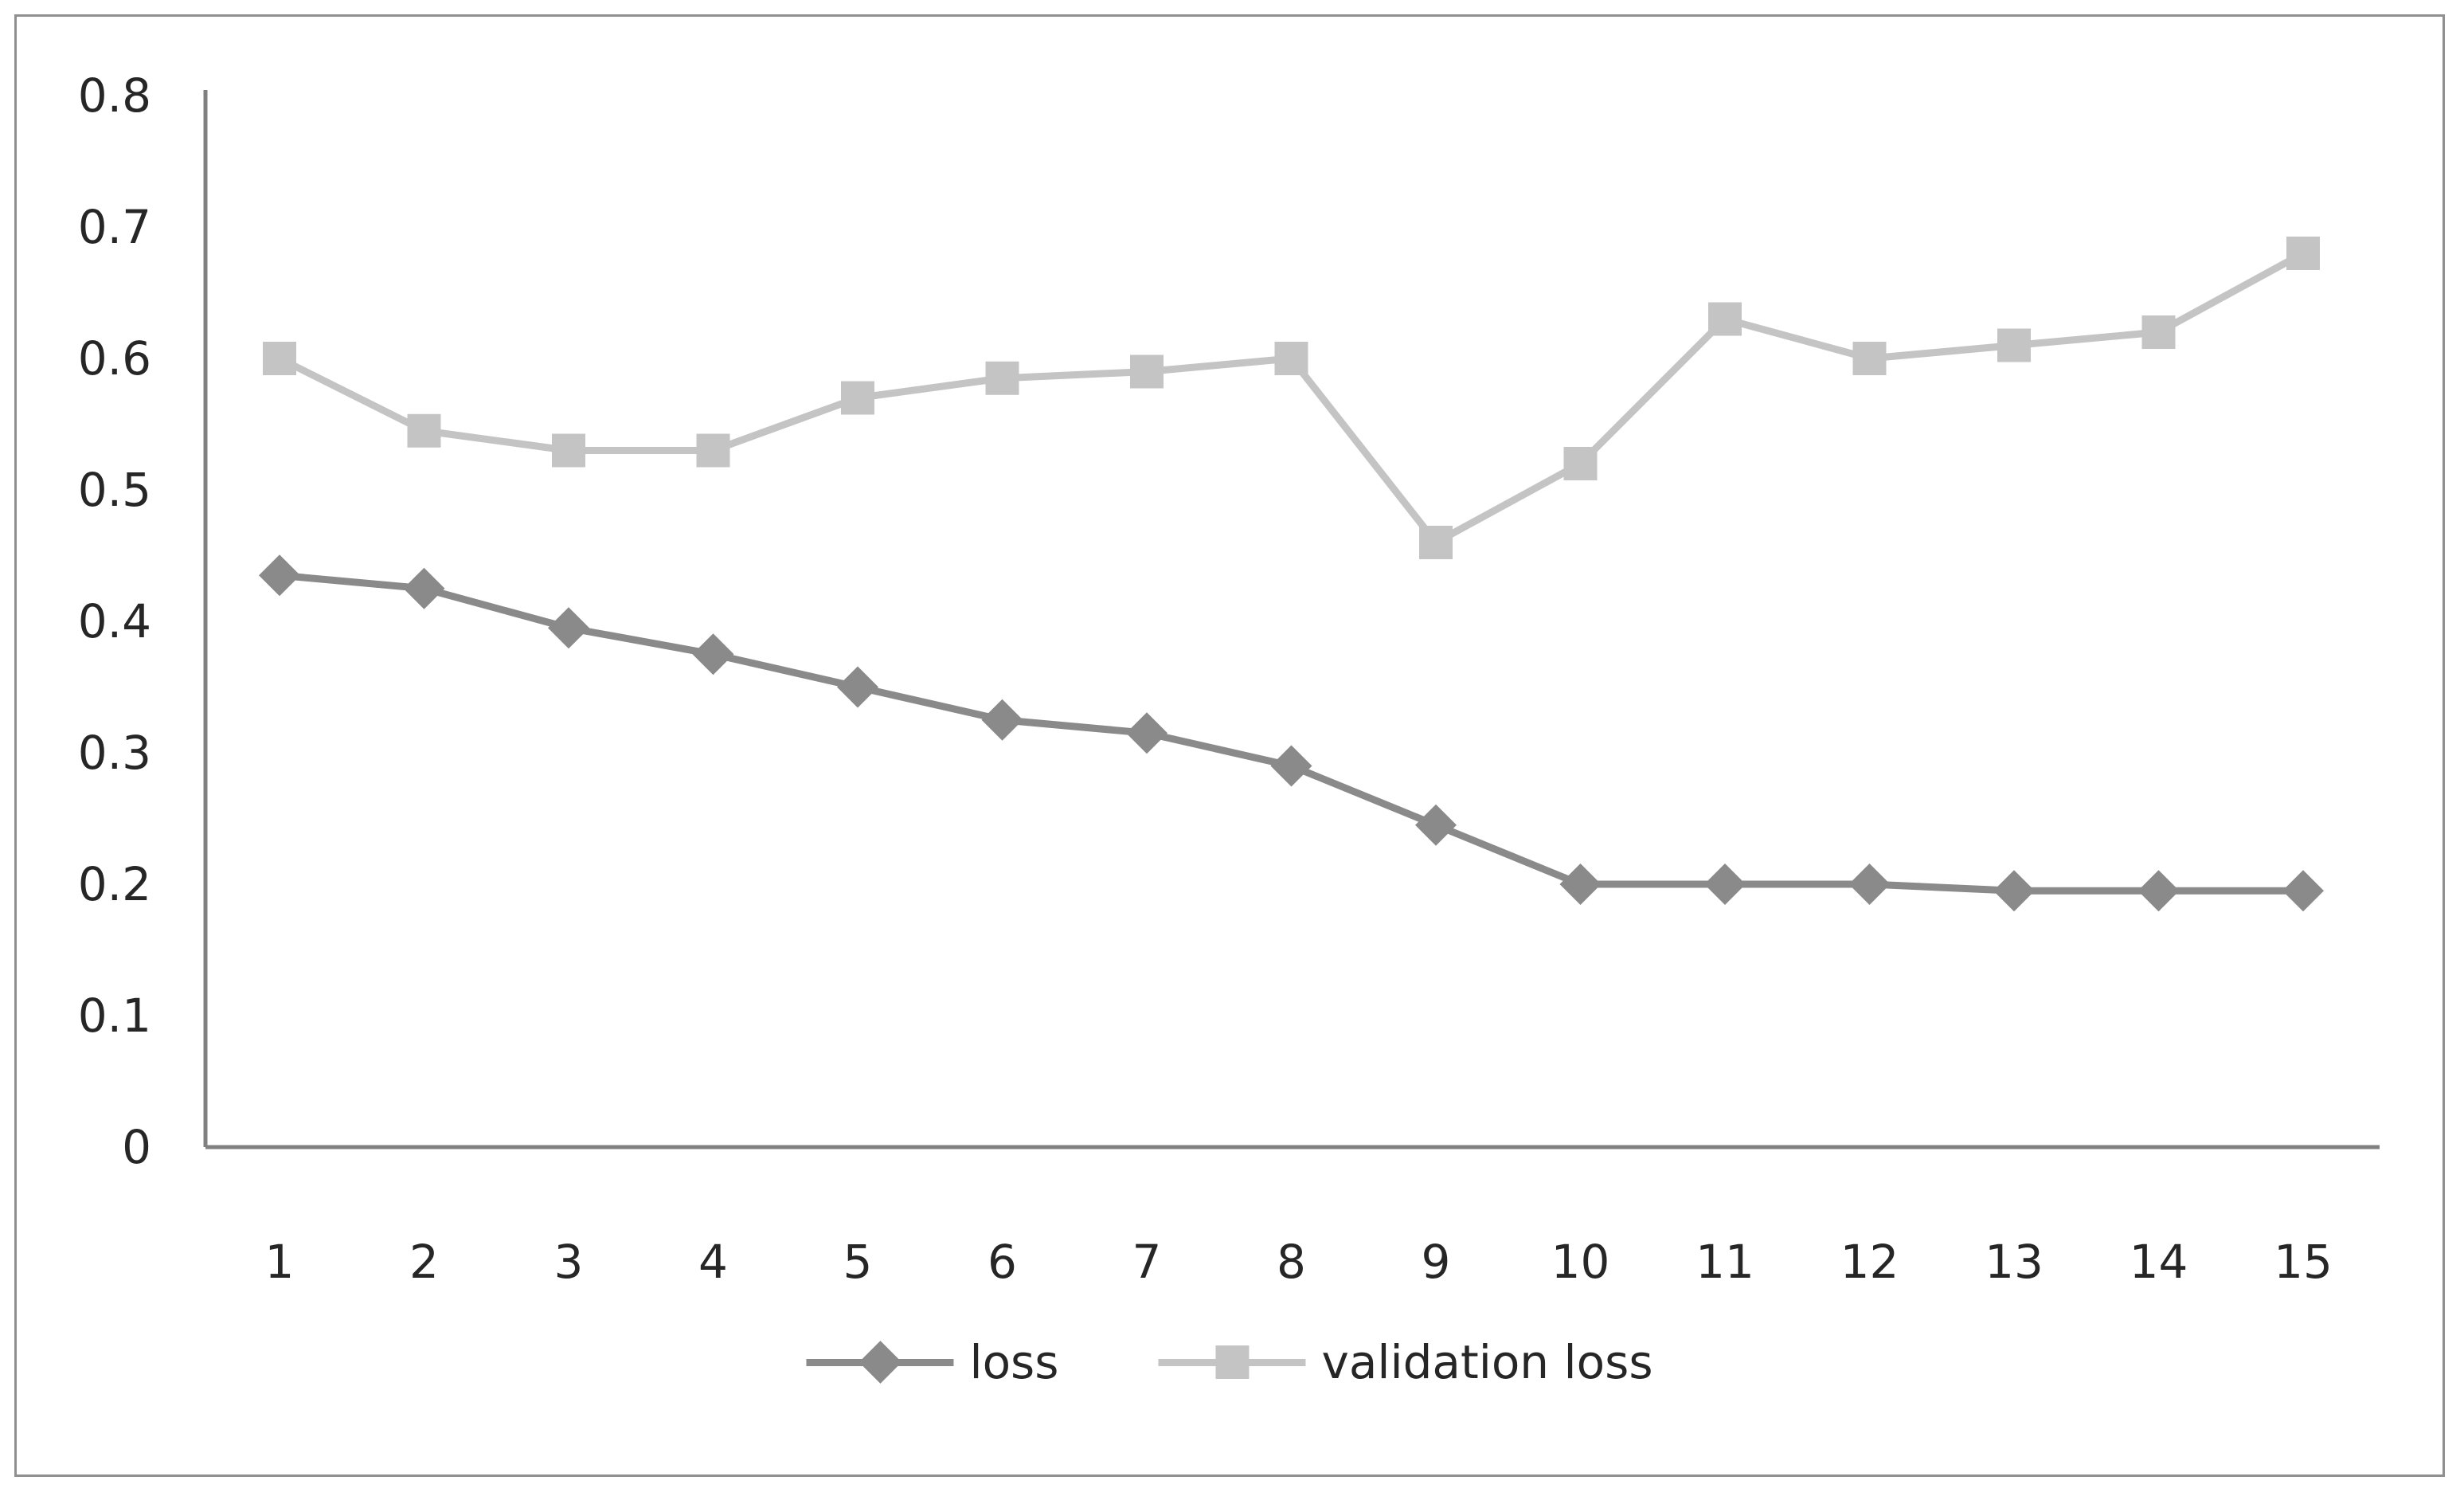  I want to click on y-tick-label: 0.6, so click(114, 358).